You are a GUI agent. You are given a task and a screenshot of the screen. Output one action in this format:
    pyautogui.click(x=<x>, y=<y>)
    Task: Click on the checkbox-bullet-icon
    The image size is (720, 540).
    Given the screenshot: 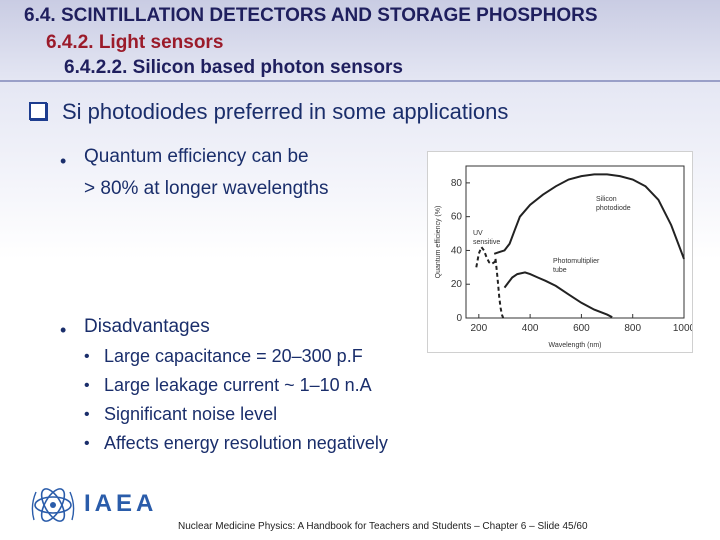 What is the action you would take?
    pyautogui.click(x=38, y=111)
    